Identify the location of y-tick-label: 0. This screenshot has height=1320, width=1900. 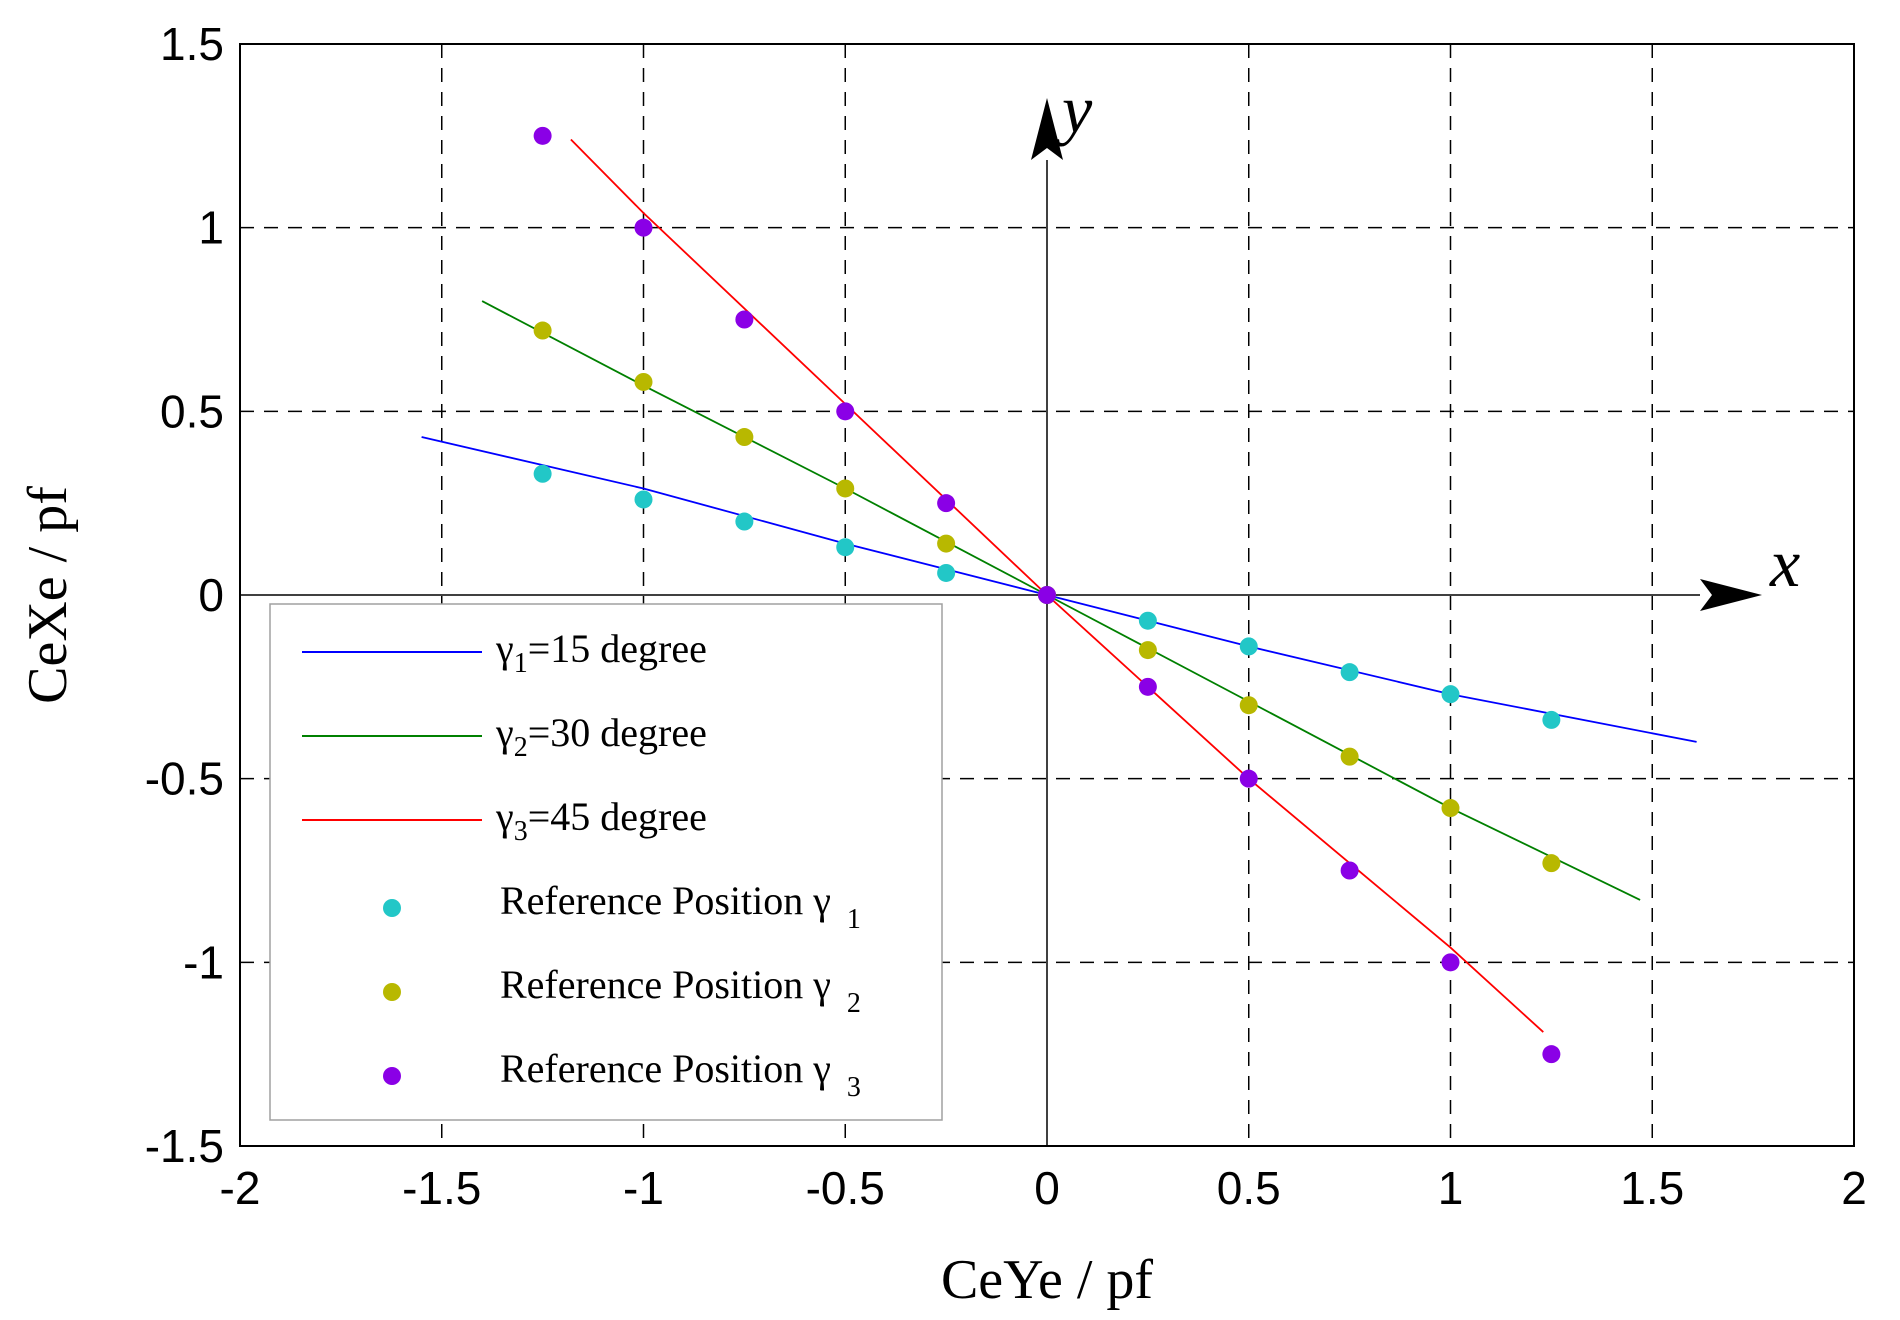
(211, 595).